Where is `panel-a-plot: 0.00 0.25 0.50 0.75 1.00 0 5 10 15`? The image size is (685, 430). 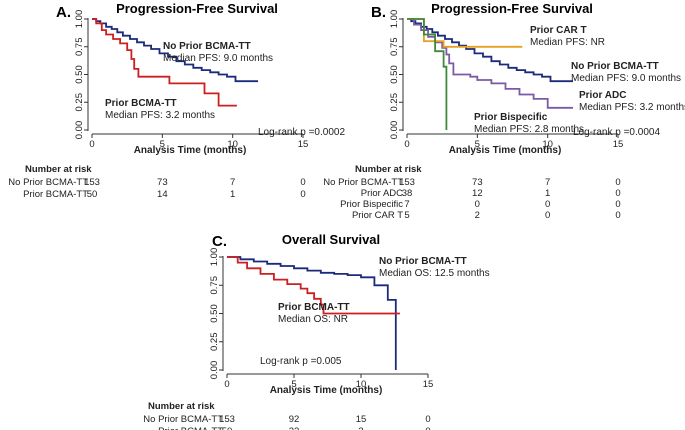
panel-a-plot: 0.00 0.25 0.50 0.75 1.00 0 5 10 15 is located at coordinates (191, 80).